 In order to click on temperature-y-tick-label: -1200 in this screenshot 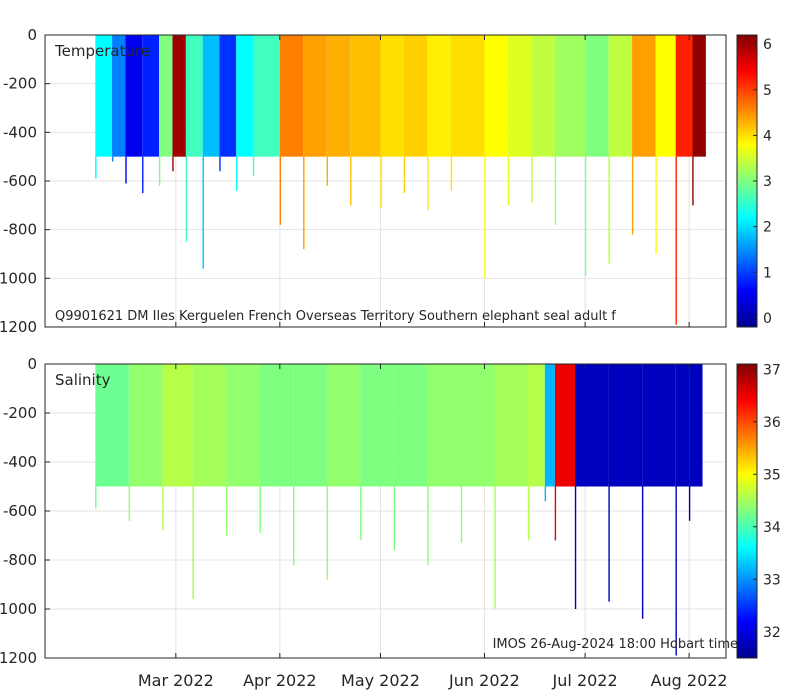, I will do `click(18, 327)`.